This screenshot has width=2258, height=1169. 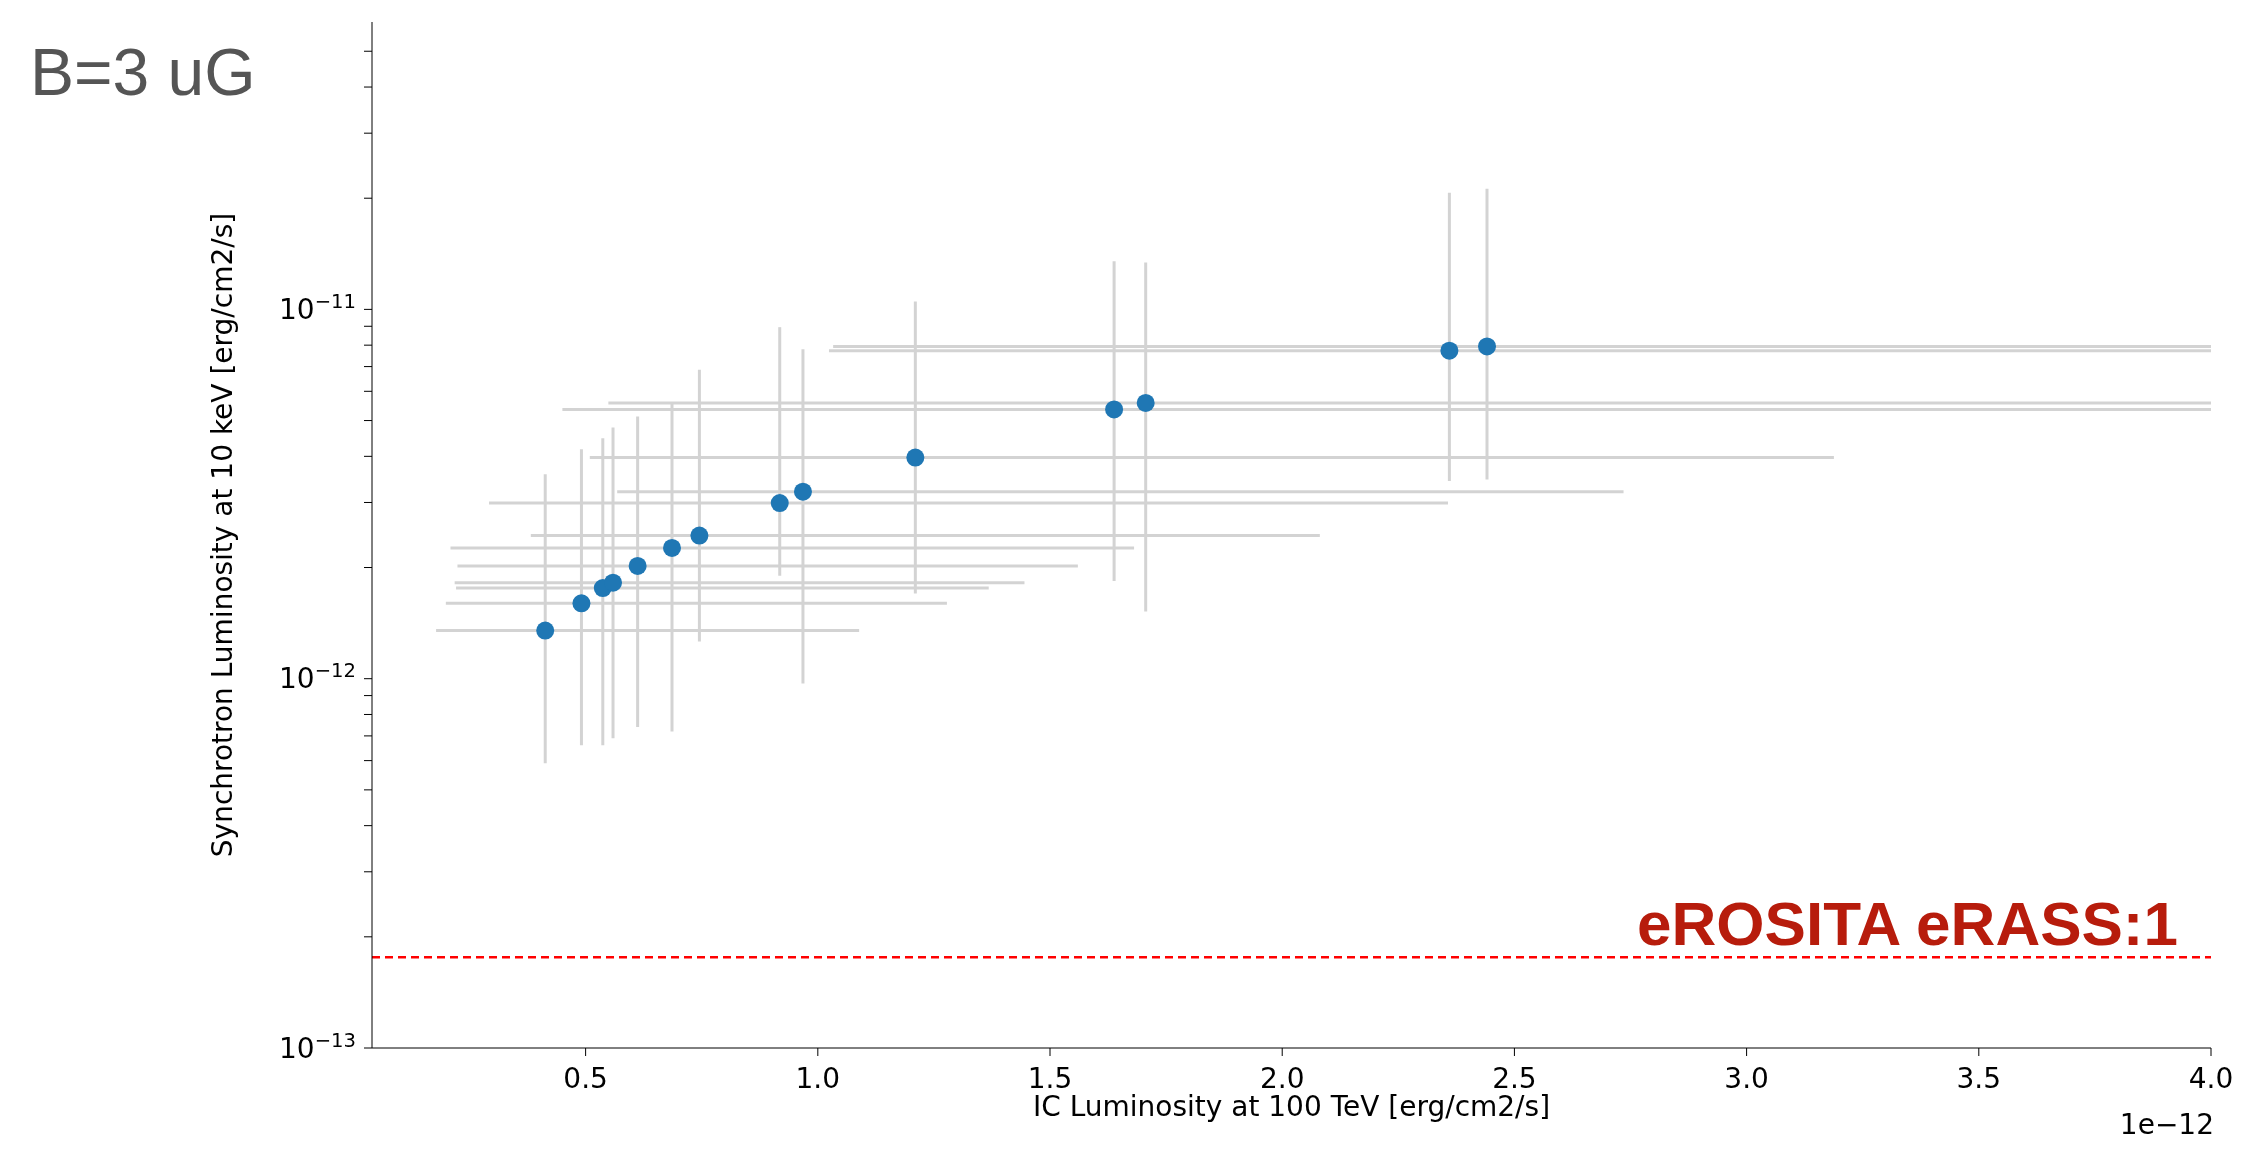 What do you see at coordinates (1907, 923) in the screenshot?
I see `annotation: eROSITA eRASS:1` at bounding box center [1907, 923].